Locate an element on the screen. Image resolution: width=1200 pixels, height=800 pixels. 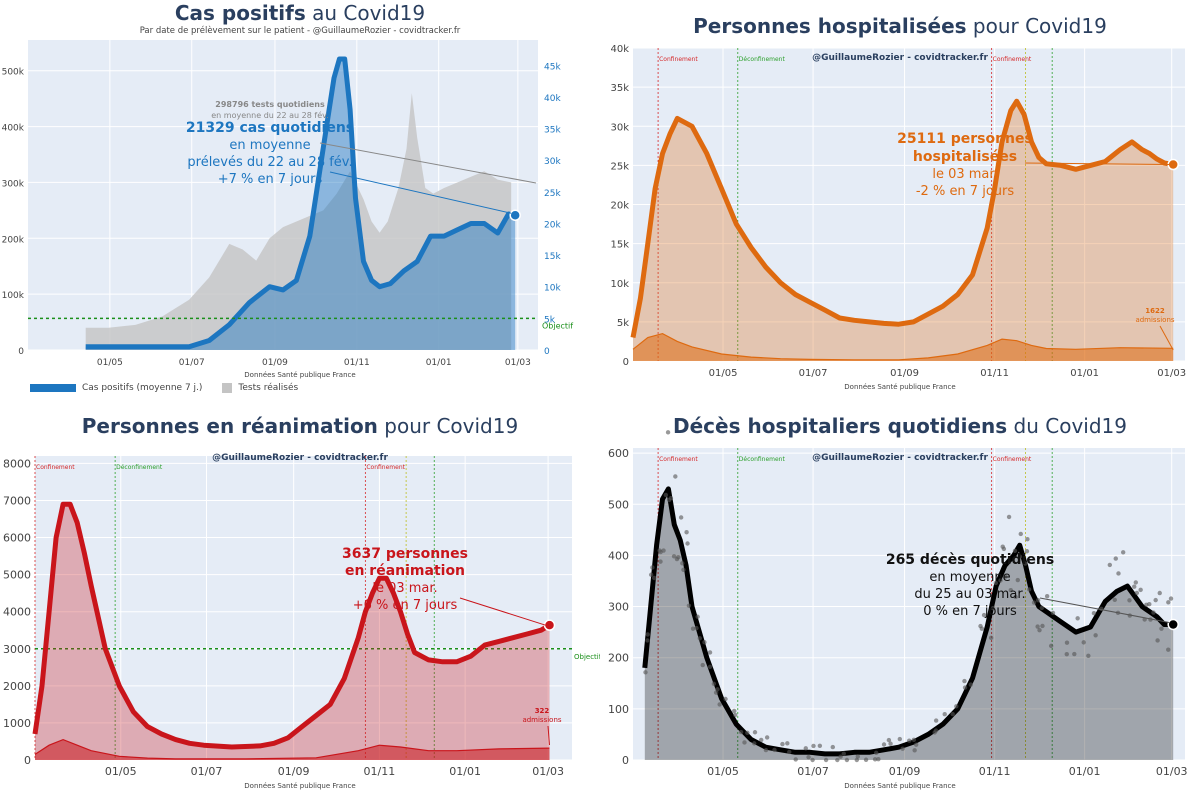
deaths-ytick-label: 300 is located at coordinates (618, 607).